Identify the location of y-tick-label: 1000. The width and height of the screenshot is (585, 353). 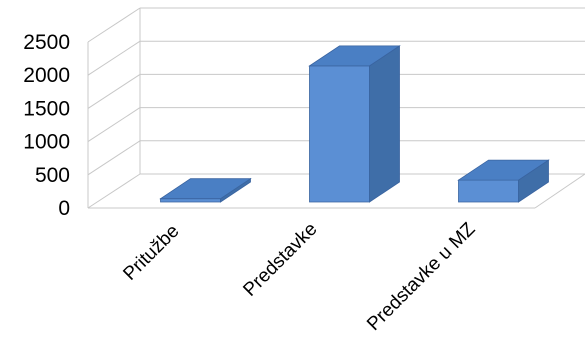
(46, 142).